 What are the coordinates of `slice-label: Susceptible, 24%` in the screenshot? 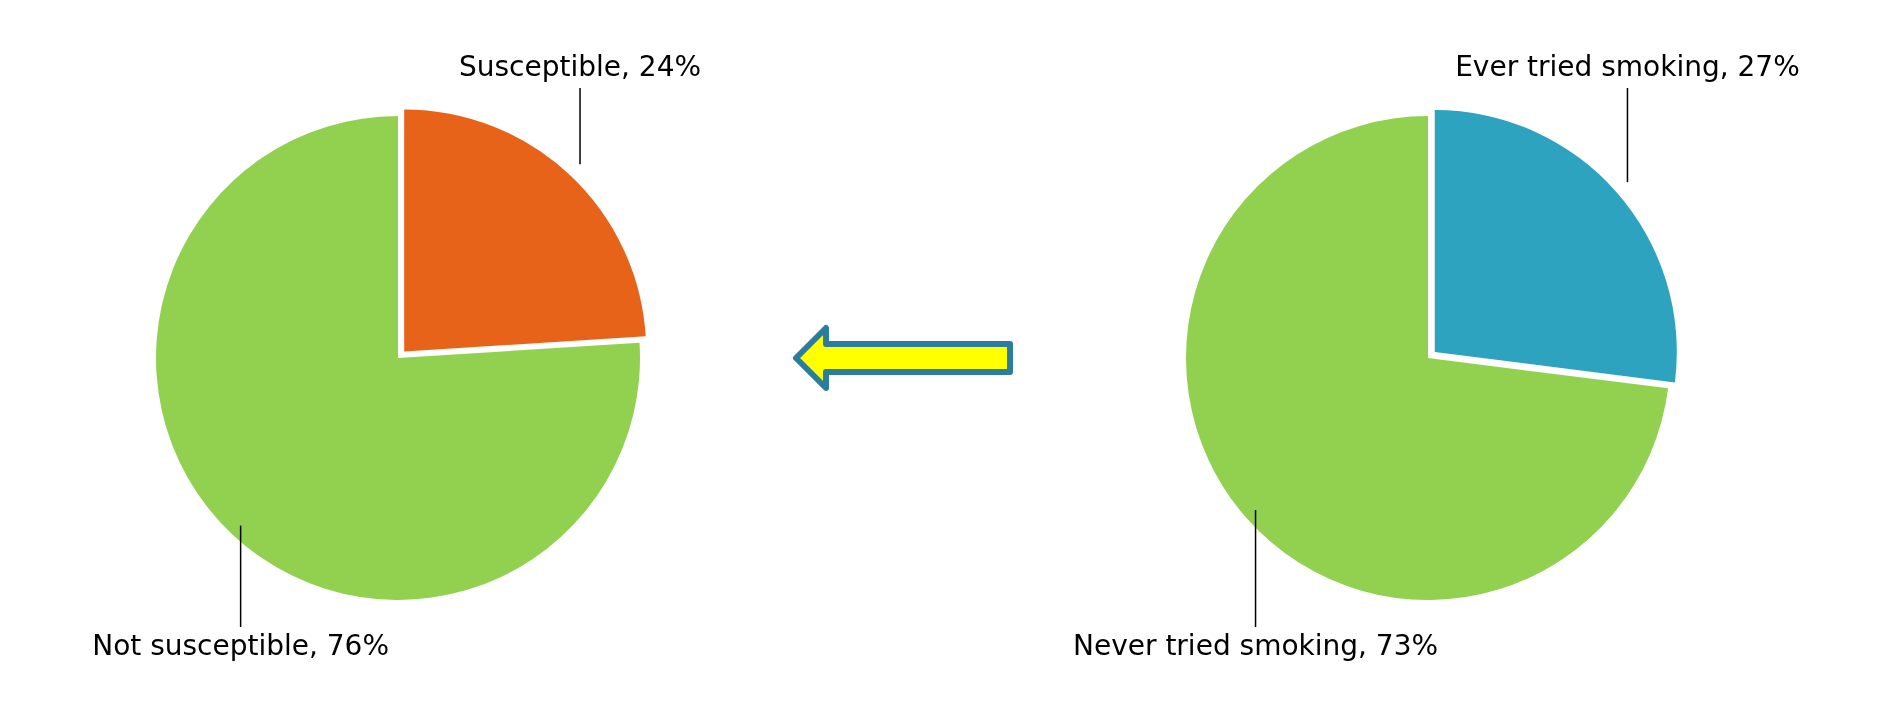 It's located at (580, 66).